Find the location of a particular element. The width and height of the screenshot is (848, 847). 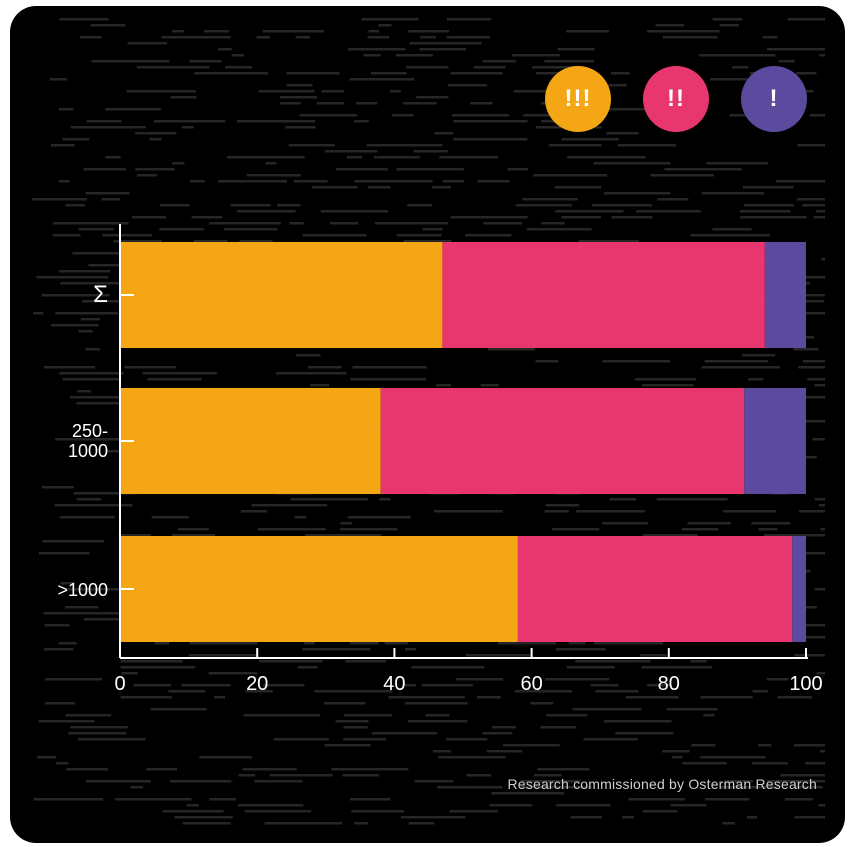

bar-segment-critical is located at coordinates (281, 295).